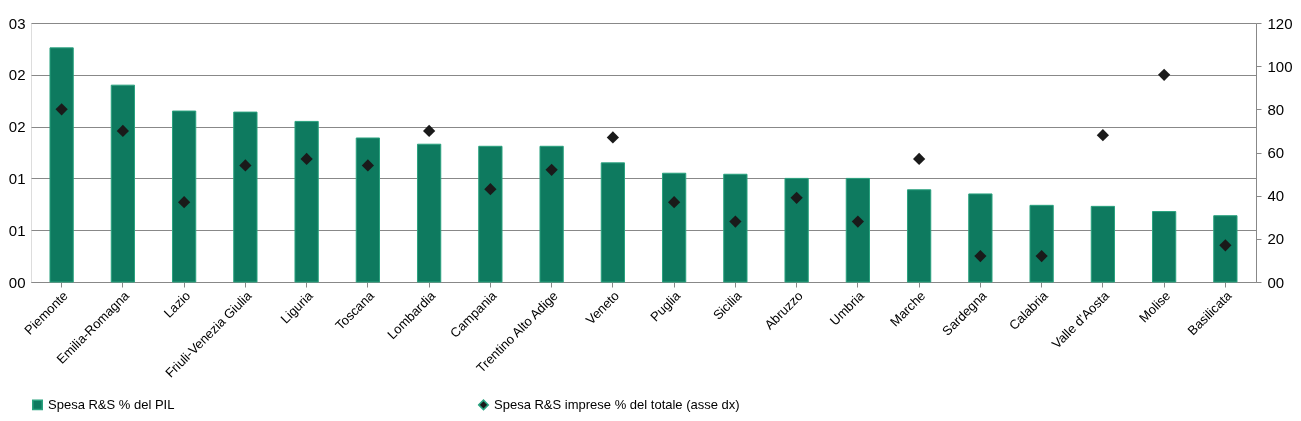 The height and width of the screenshot is (421, 1301). Describe the element at coordinates (1280, 23) in the screenshot. I see `y2-tick-label: 120` at that location.